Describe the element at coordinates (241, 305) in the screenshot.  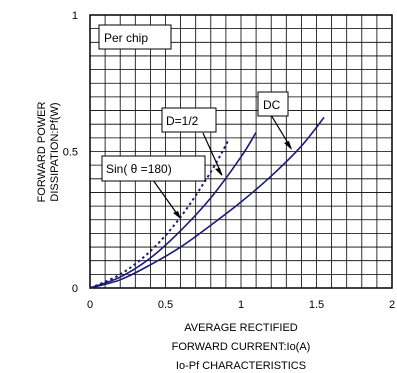
I see `x-tick-label: 1` at that location.